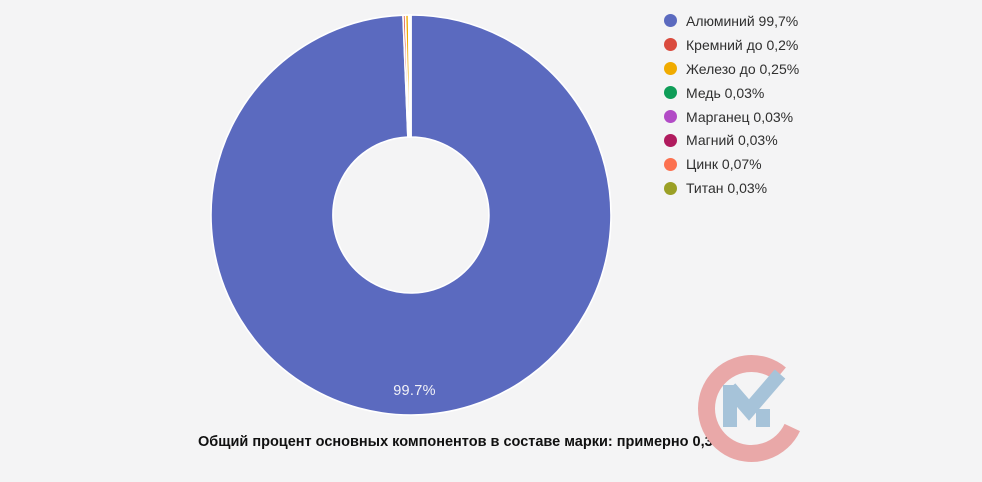 The width and height of the screenshot is (982, 482). I want to click on legend-label: Медь 0,03%, so click(725, 92).